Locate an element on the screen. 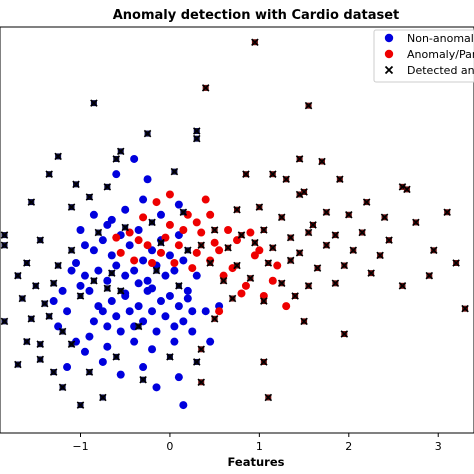  legend: Non-anomal Anomaly/Par Detected an is located at coordinates (423, 56).